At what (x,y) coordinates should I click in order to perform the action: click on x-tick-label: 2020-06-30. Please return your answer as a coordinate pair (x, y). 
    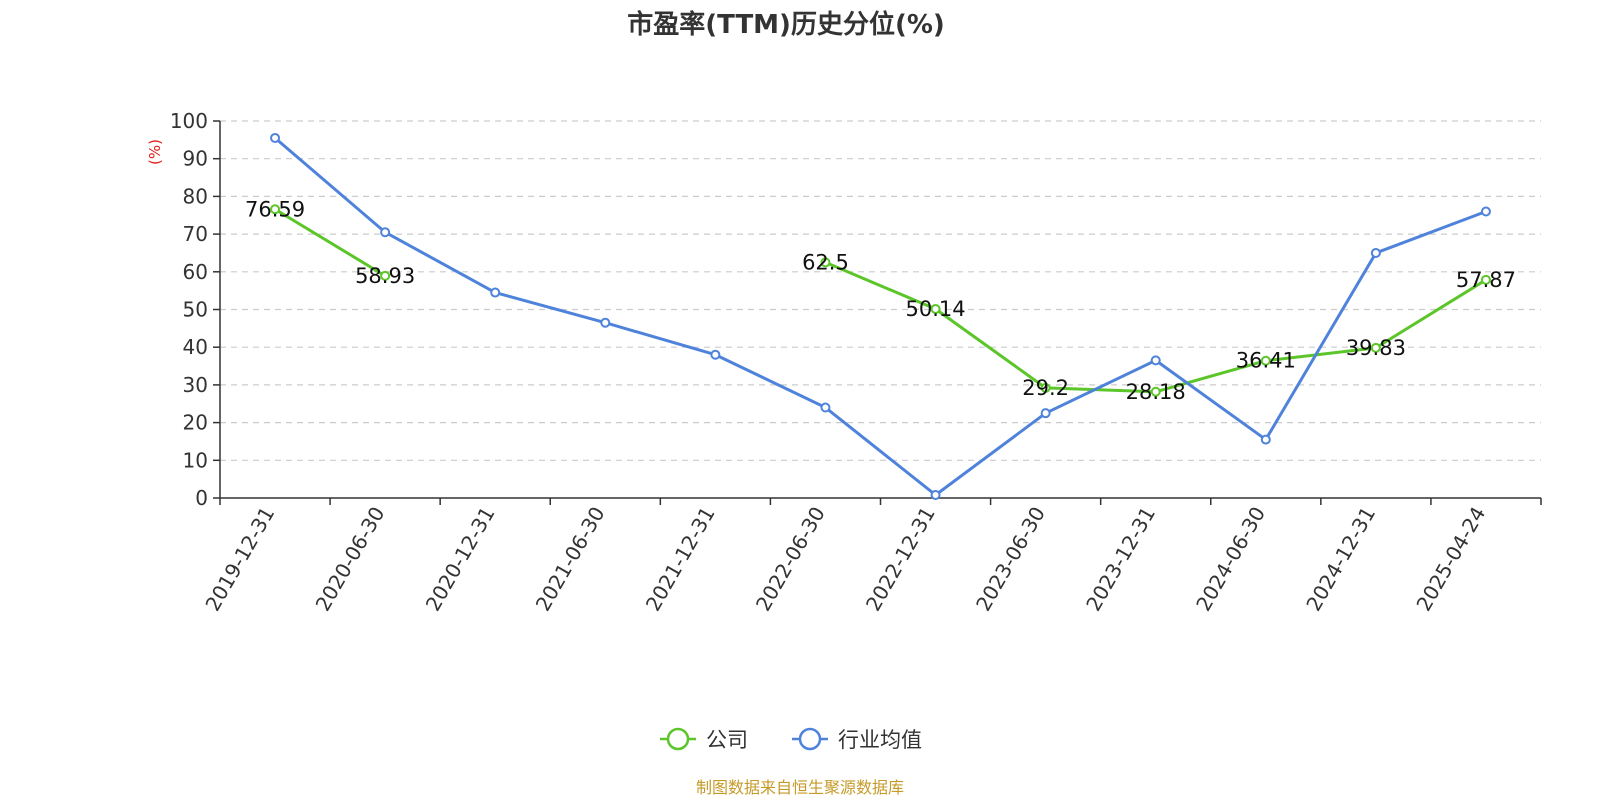
    Looking at the image, I should click on (350, 559).